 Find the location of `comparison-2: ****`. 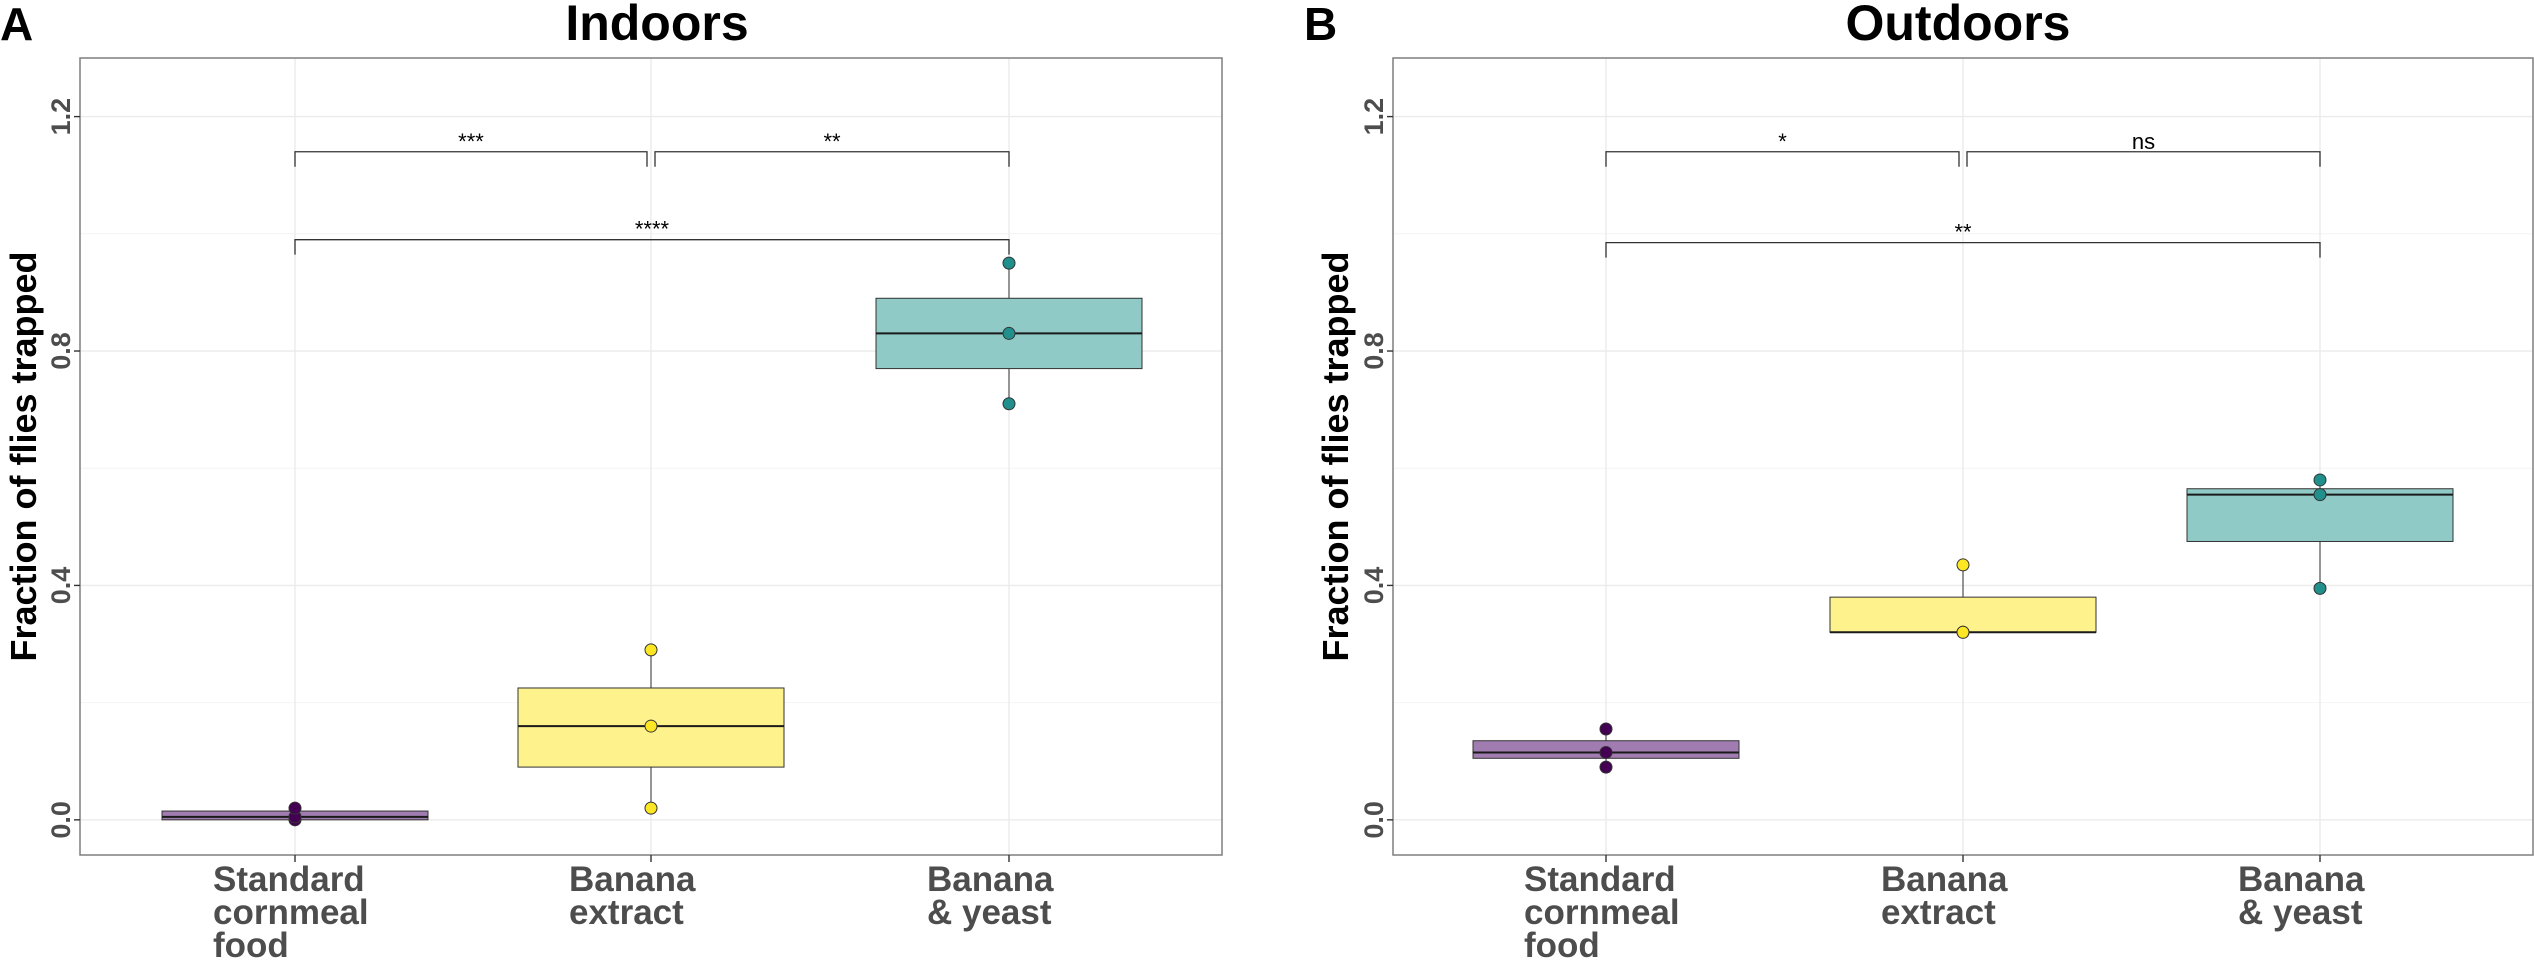

comparison-2: **** is located at coordinates (652, 236).